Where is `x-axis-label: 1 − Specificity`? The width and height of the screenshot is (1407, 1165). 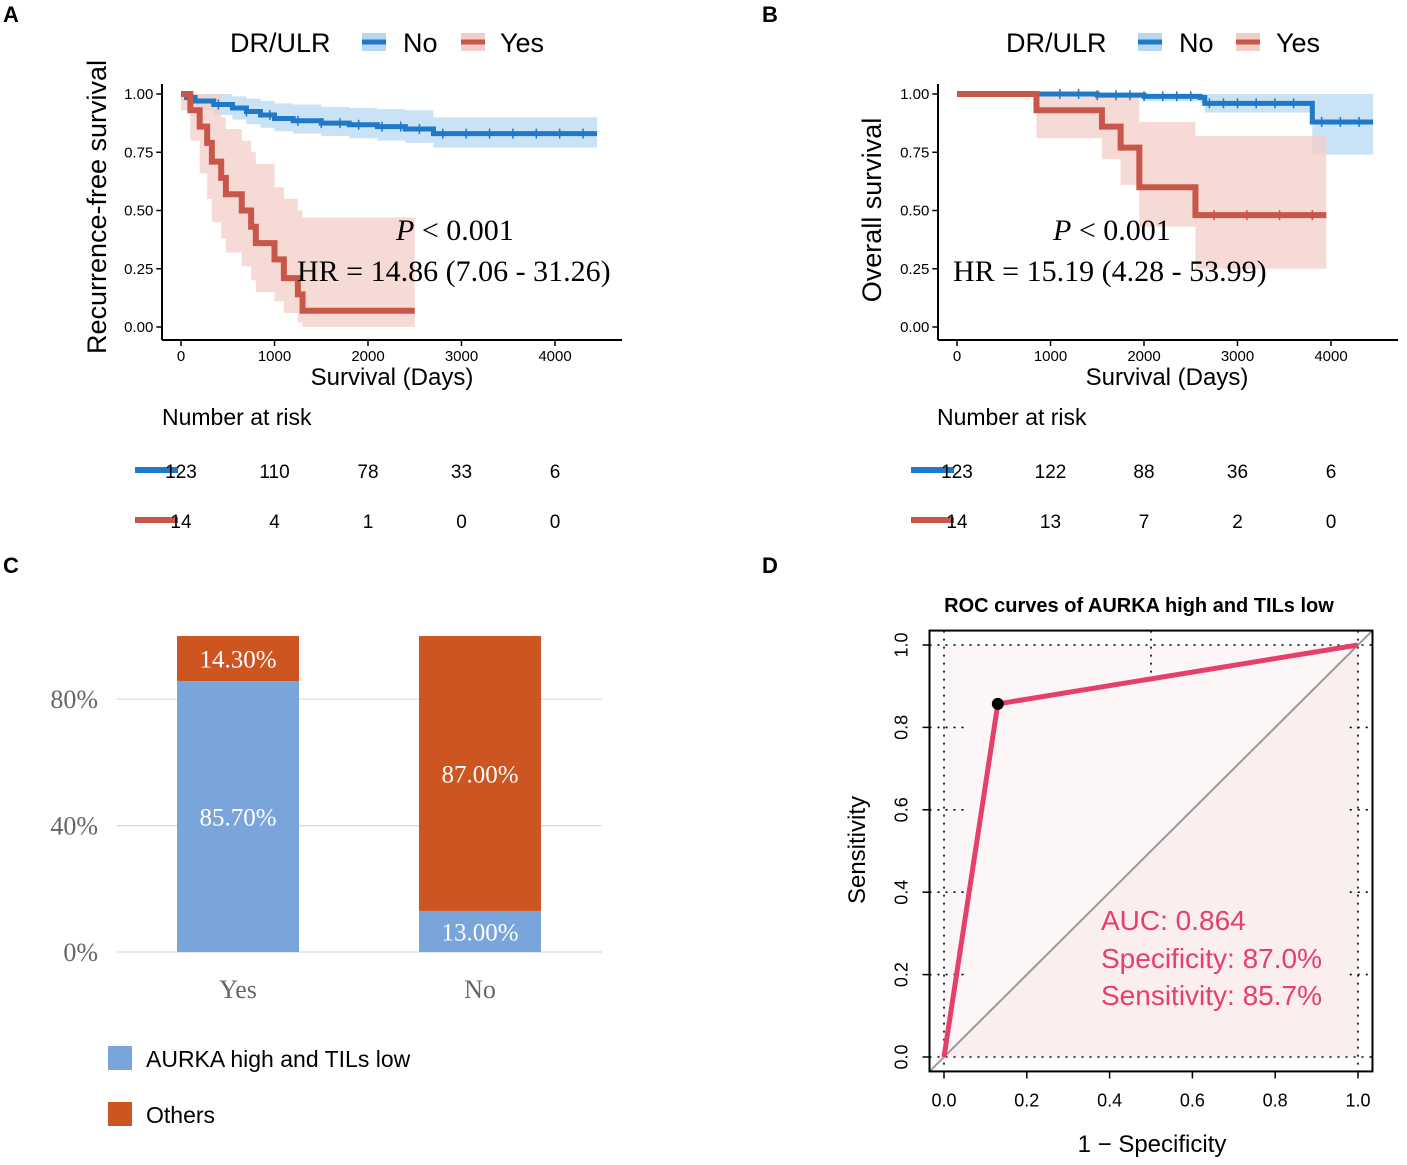 x-axis-label: 1 − Specificity is located at coordinates (1152, 1144).